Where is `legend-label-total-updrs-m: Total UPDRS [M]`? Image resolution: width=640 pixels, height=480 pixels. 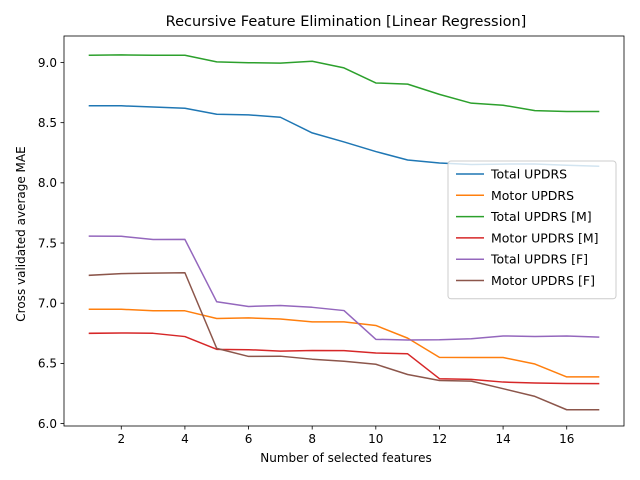 legend-label-total-updrs-m: Total UPDRS [M] is located at coordinates (541, 216).